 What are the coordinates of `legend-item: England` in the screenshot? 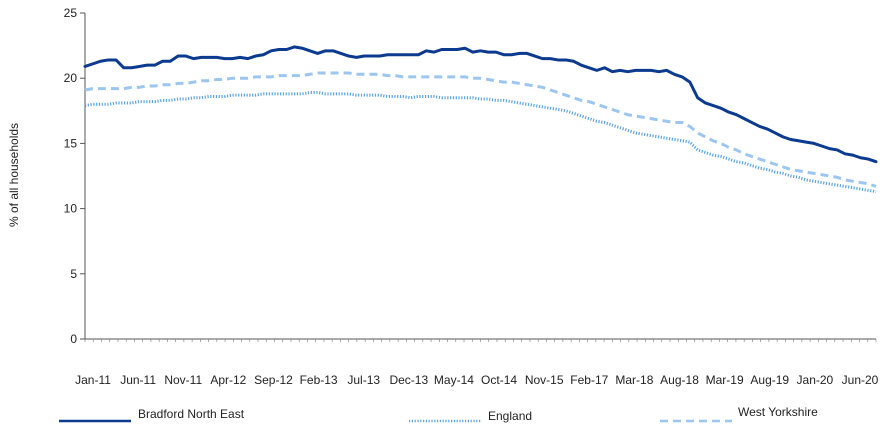 It's located at (470, 416).